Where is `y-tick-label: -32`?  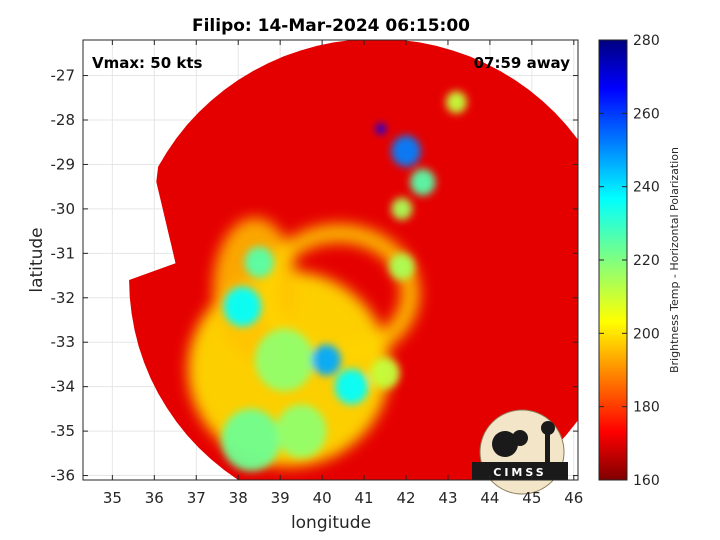 y-tick-label: -32 is located at coordinates (63, 298).